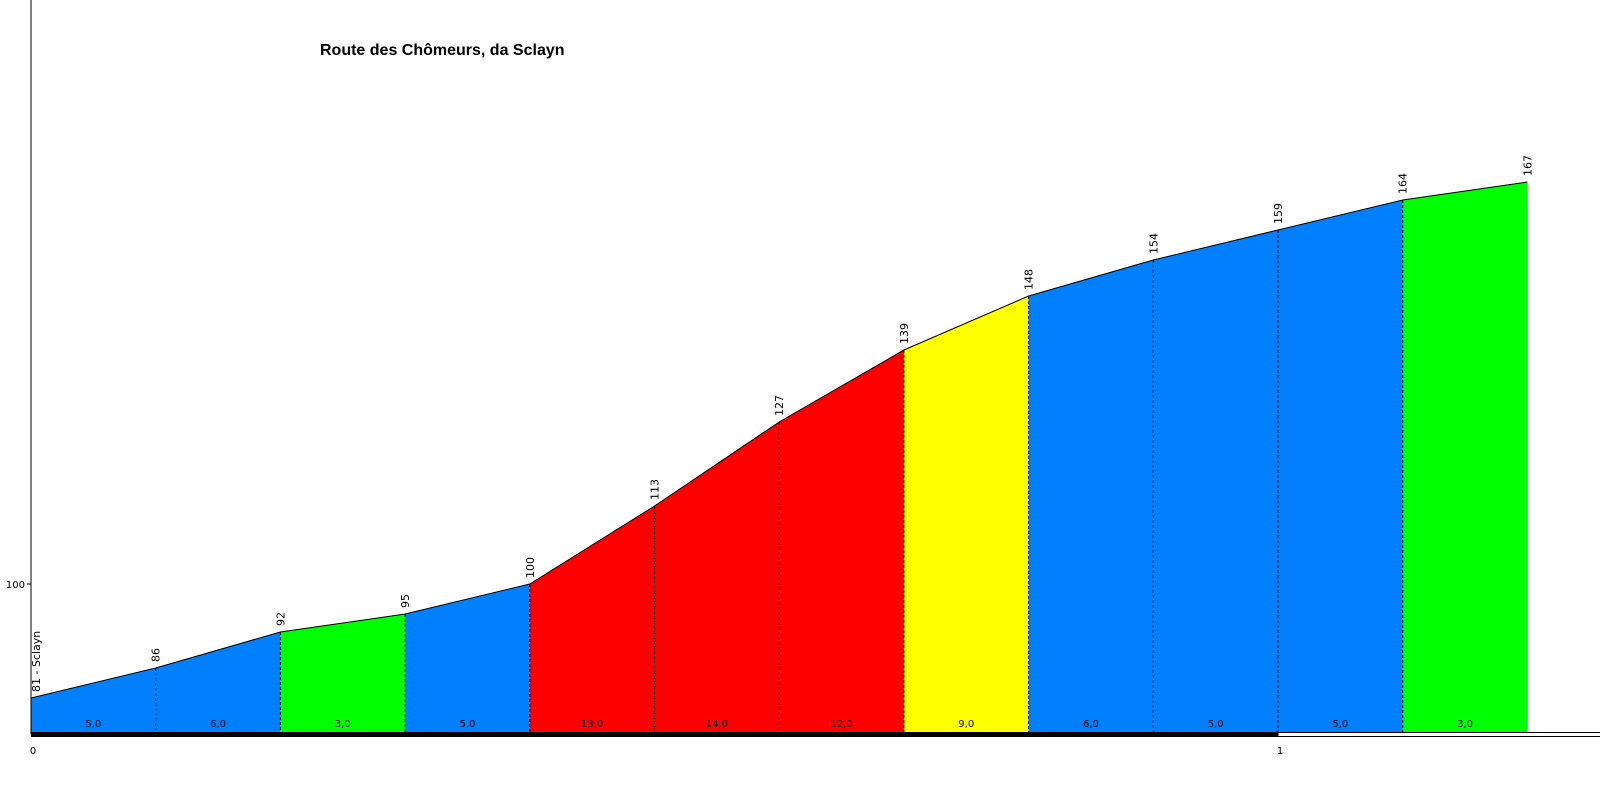  Describe the element at coordinates (530, 567) in the screenshot. I see `elevation-label: 100` at that location.